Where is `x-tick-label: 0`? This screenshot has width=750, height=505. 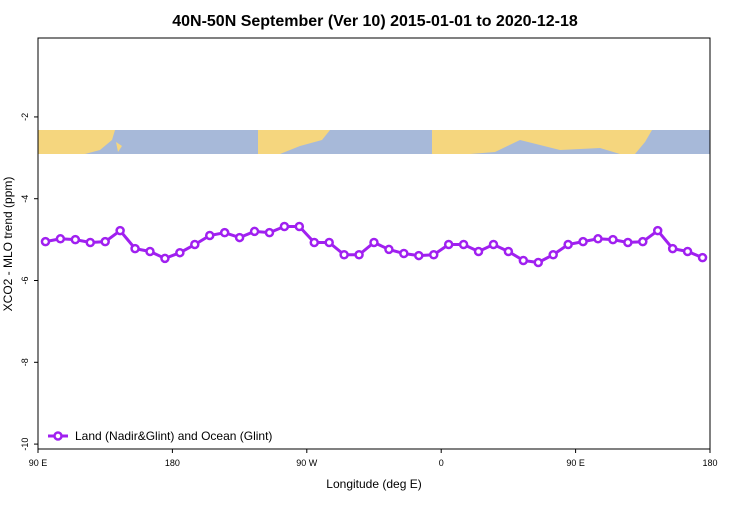 x-tick-label: 0 is located at coordinates (441, 463).